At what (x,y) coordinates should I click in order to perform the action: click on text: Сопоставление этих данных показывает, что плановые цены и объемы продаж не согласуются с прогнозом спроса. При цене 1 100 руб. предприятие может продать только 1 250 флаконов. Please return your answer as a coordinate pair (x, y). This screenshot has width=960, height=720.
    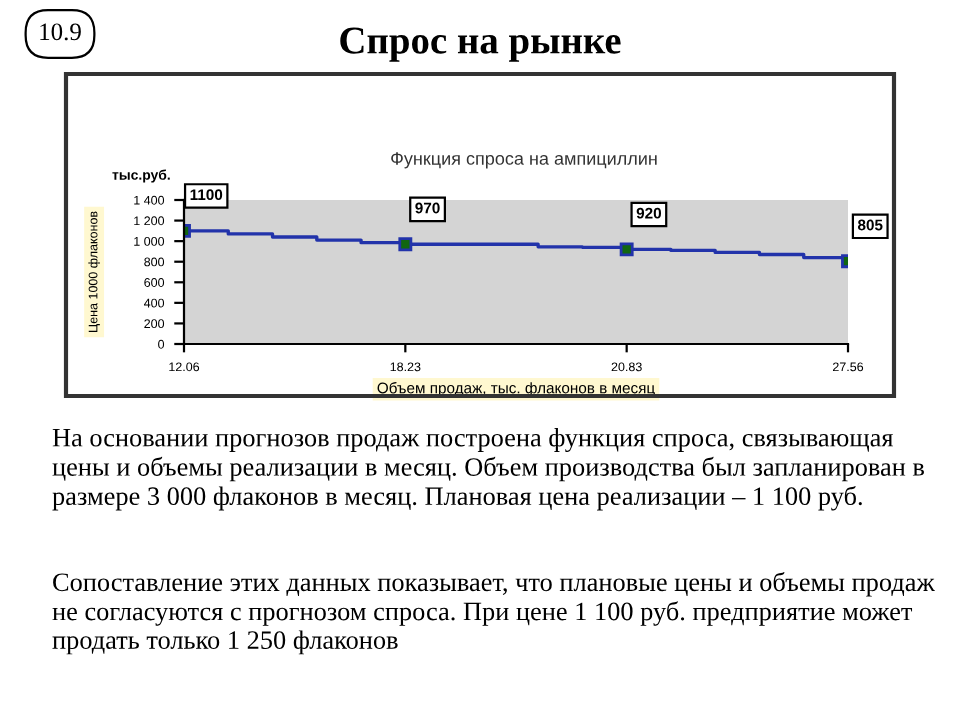
    Looking at the image, I should click on (493, 613).